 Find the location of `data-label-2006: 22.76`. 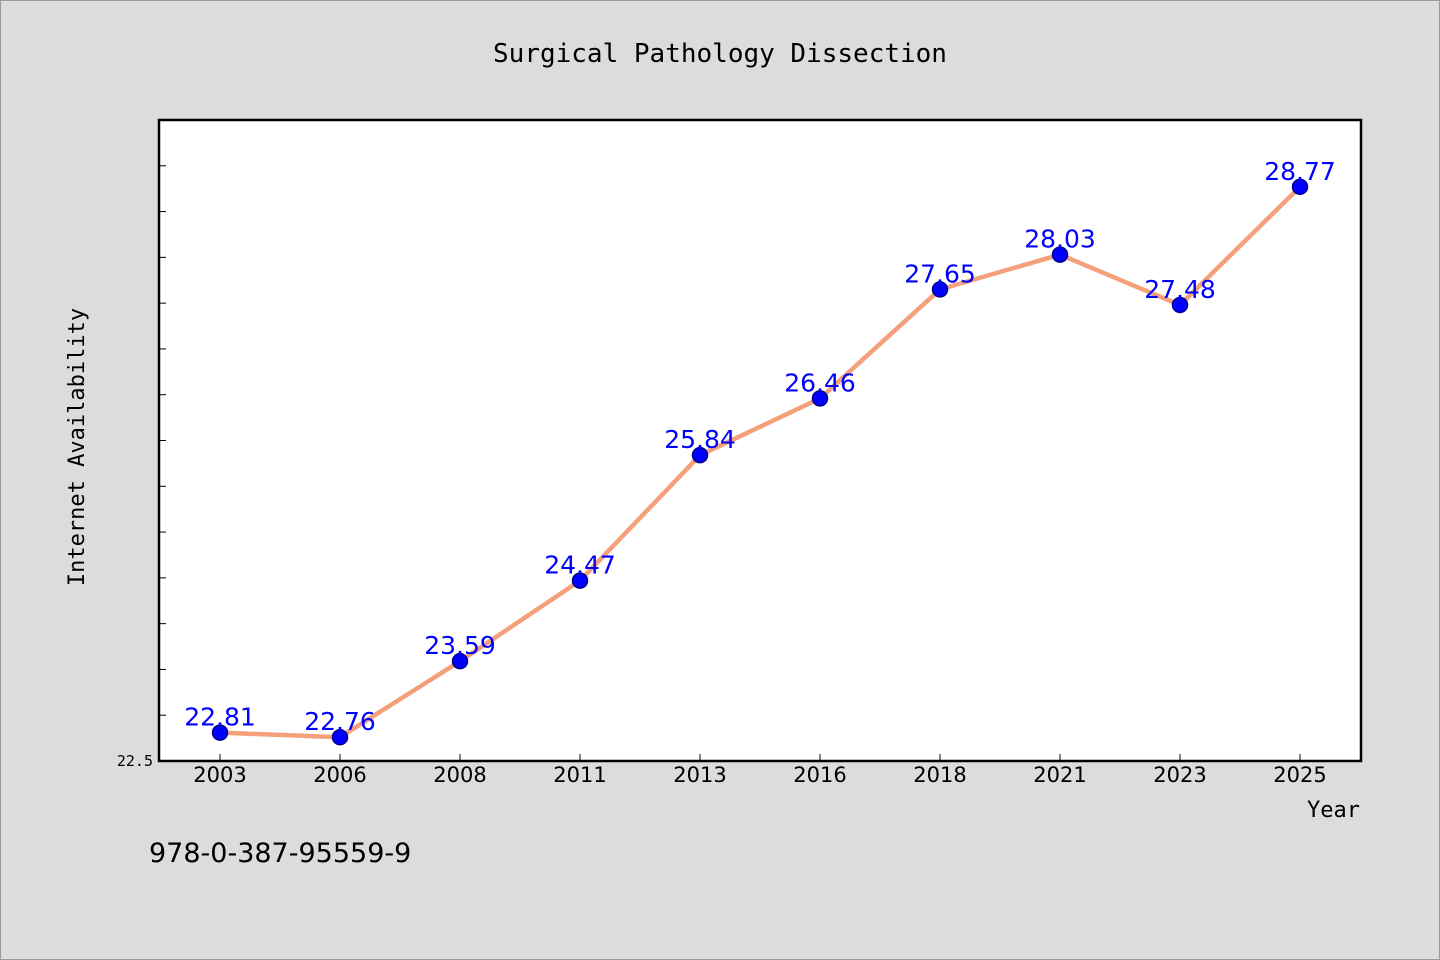

data-label-2006: 22.76 is located at coordinates (340, 721).